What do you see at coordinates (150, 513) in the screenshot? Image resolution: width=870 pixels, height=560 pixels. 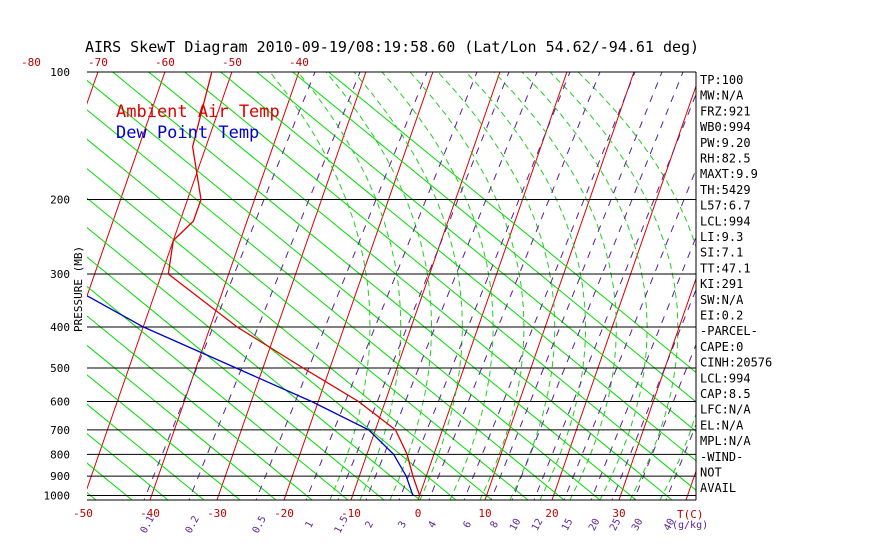 I see `bottom-temp-tick-label: -40` at bounding box center [150, 513].